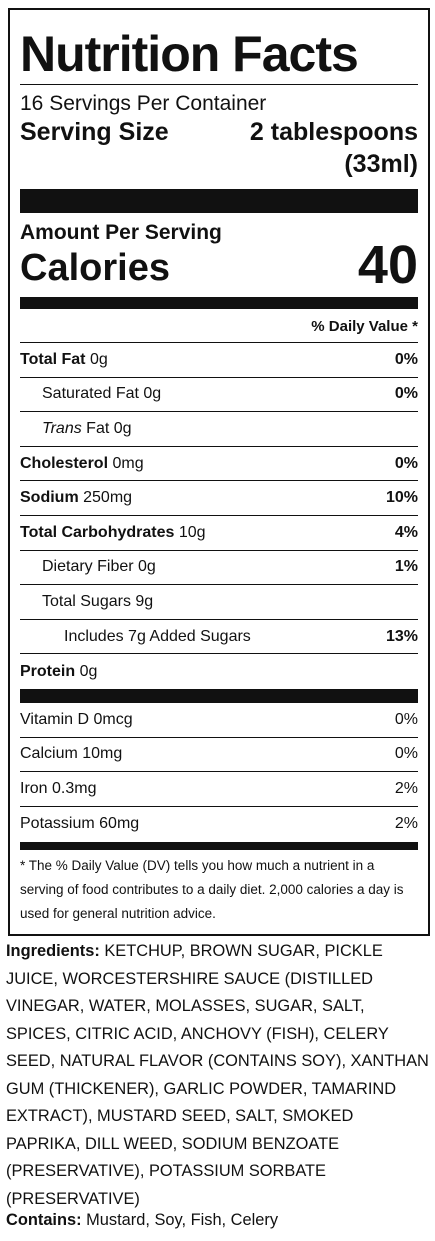 The image size is (435, 1241). What do you see at coordinates (219, 568) in the screenshot?
I see `nutrient-row-dietary-fiber: Dietary Fiber 0g 1%` at bounding box center [219, 568].